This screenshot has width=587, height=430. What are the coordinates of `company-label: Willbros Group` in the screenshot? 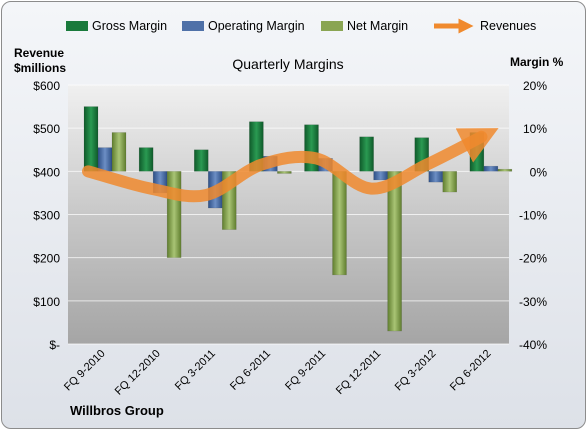 It's located at (117, 410).